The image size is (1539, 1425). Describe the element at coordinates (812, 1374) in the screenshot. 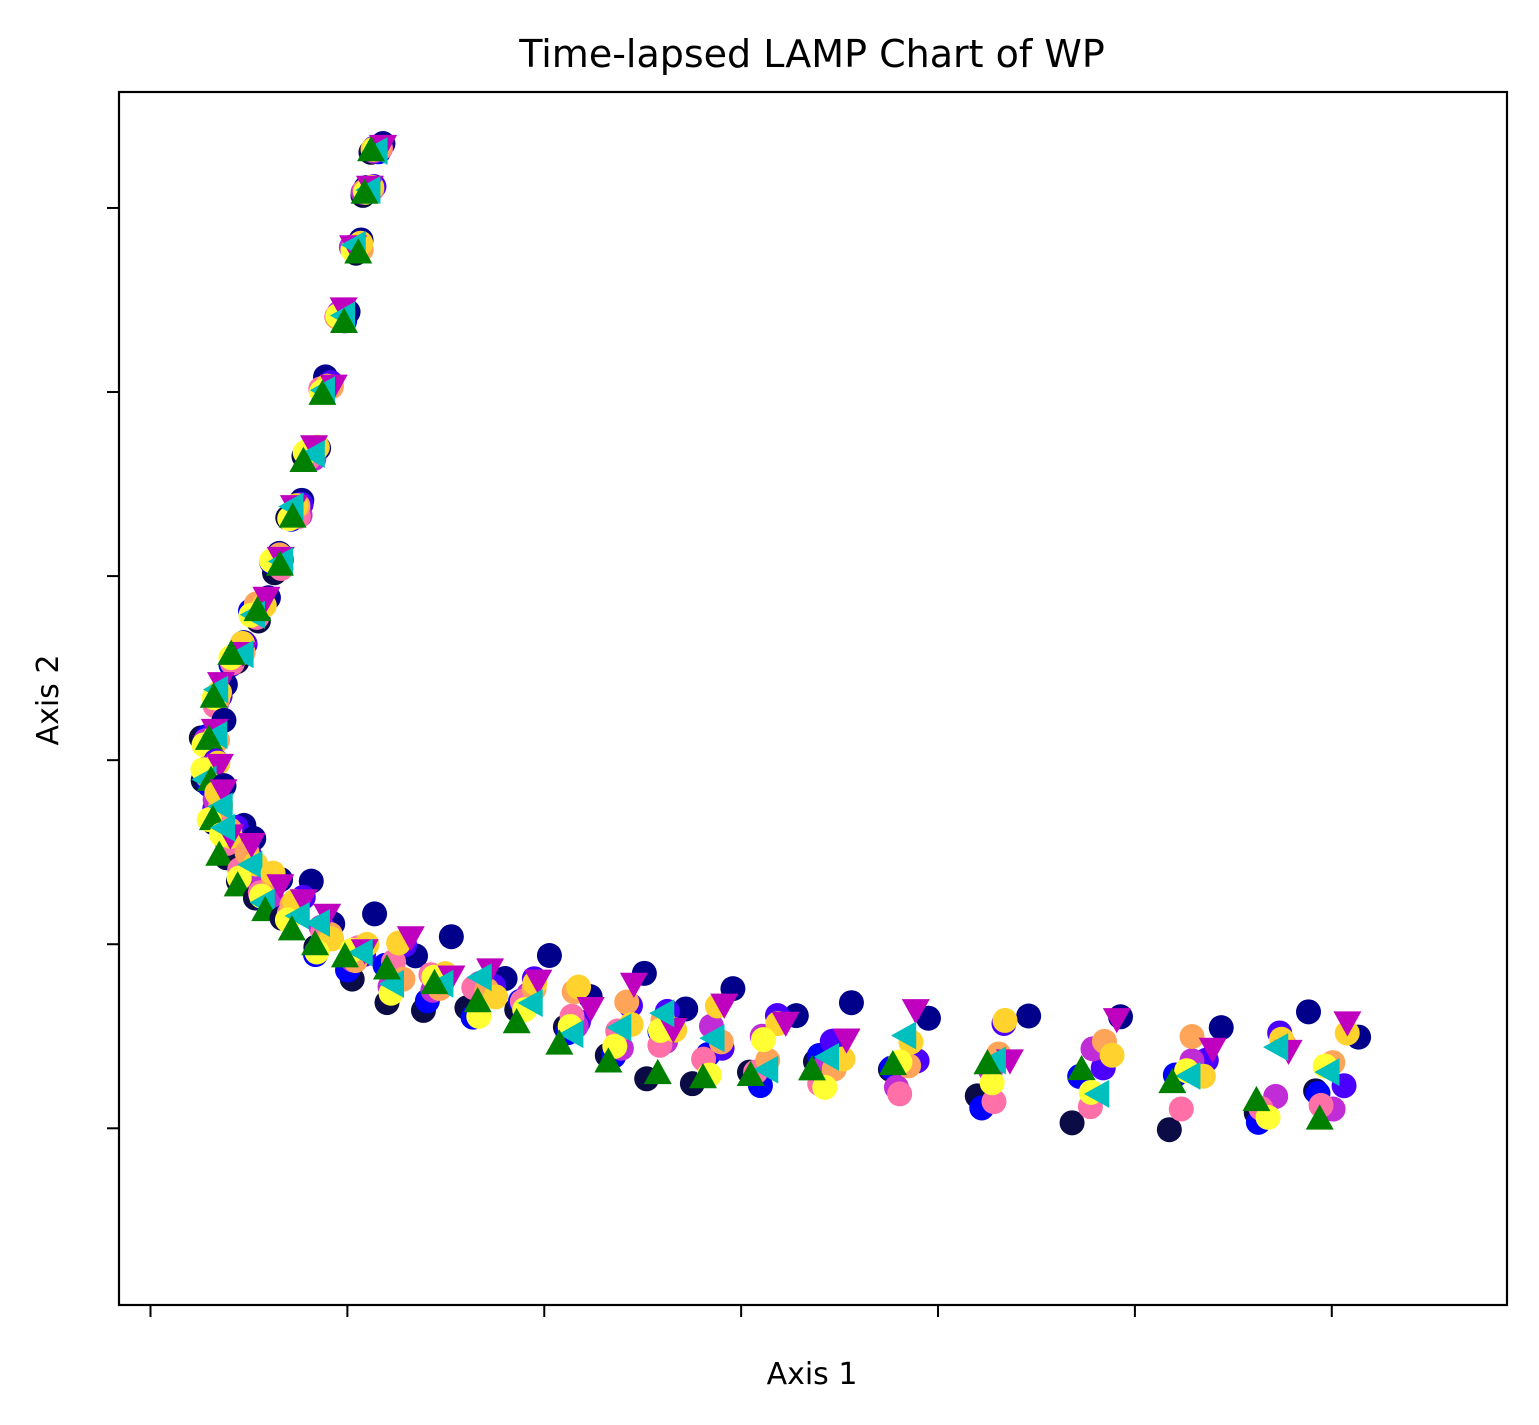

I see `x-axis-label: Axis 1` at that location.